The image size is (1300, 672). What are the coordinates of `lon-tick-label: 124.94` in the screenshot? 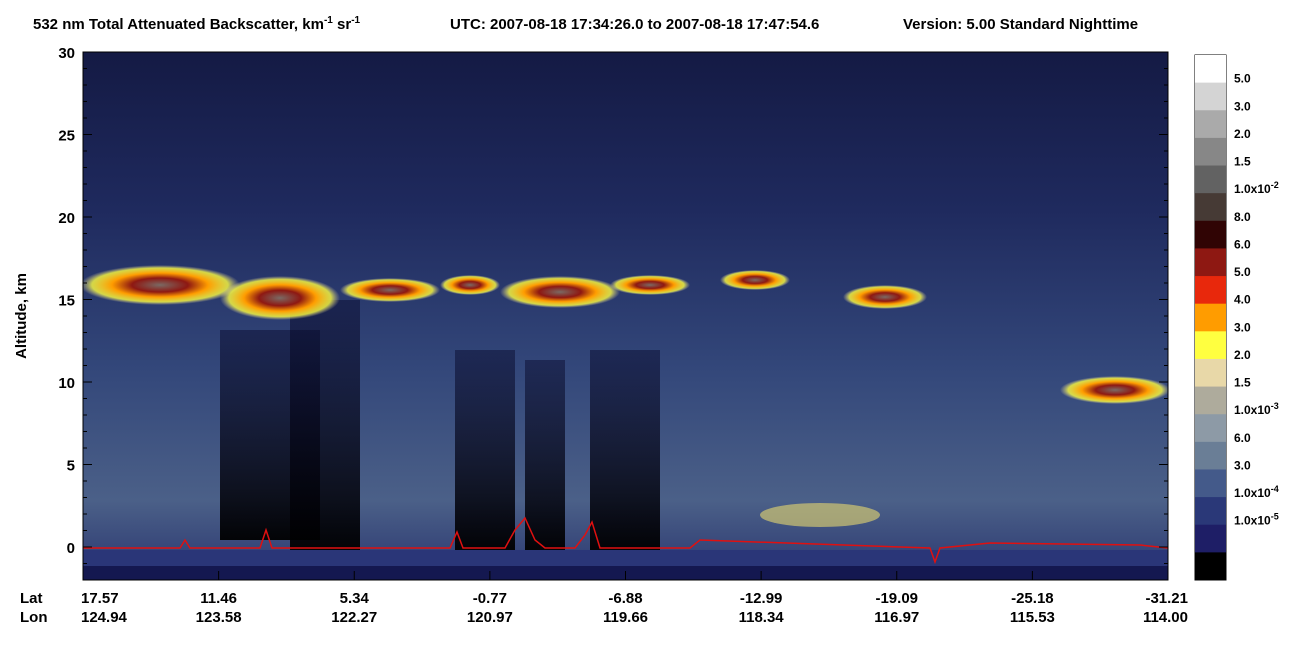 It's located at (104, 617).